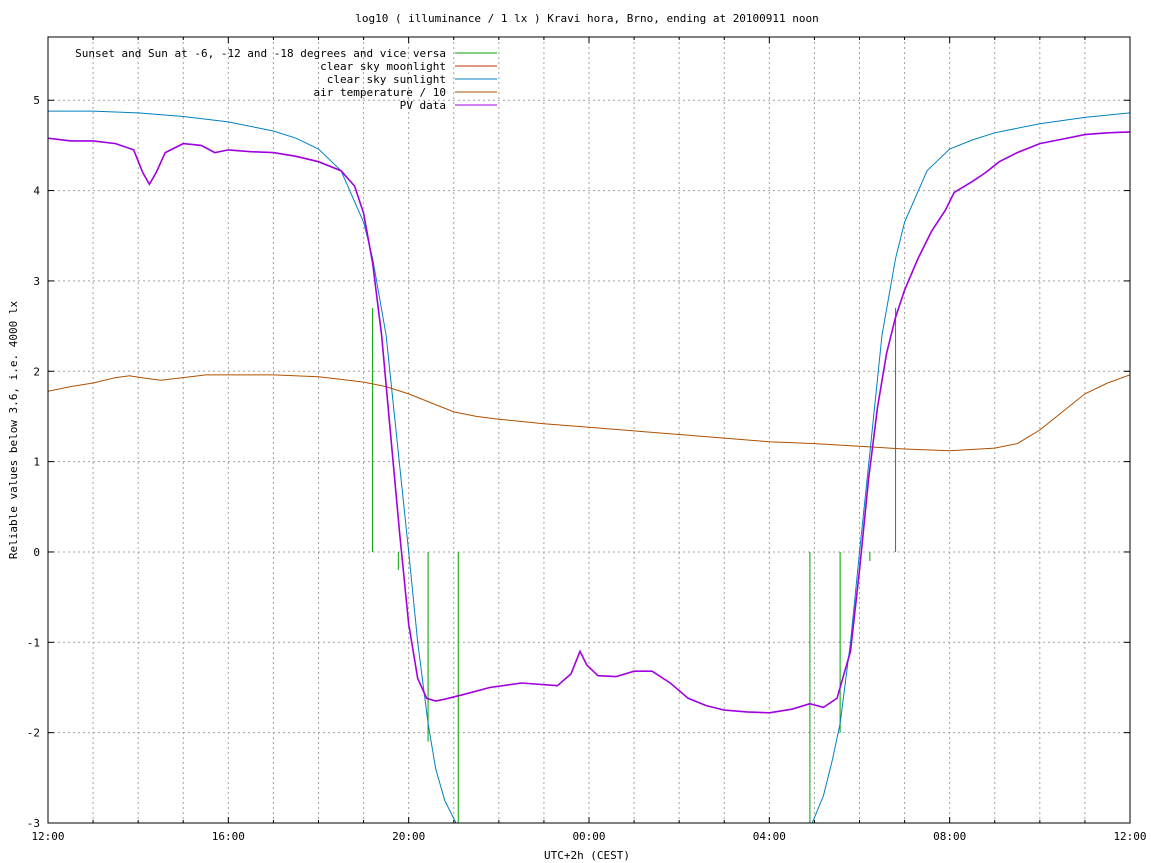 This screenshot has width=1151, height=863. I want to click on x-tick-label: 04:00, so click(769, 836).